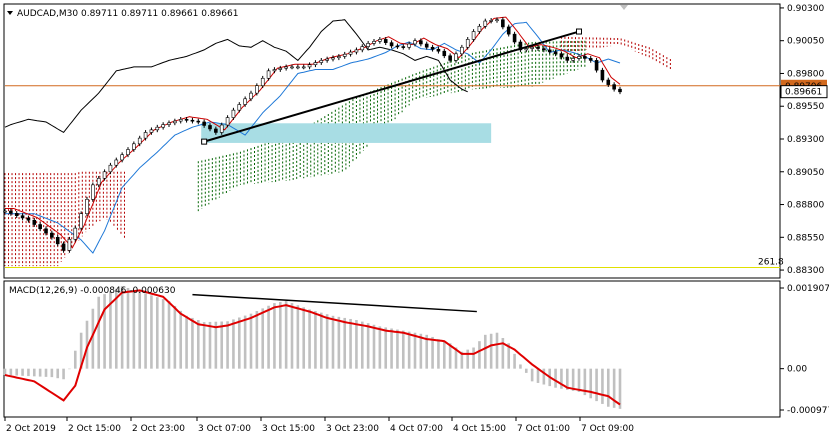  What do you see at coordinates (10, 13) in the screenshot?
I see `triangle-down-icon` at bounding box center [10, 13].